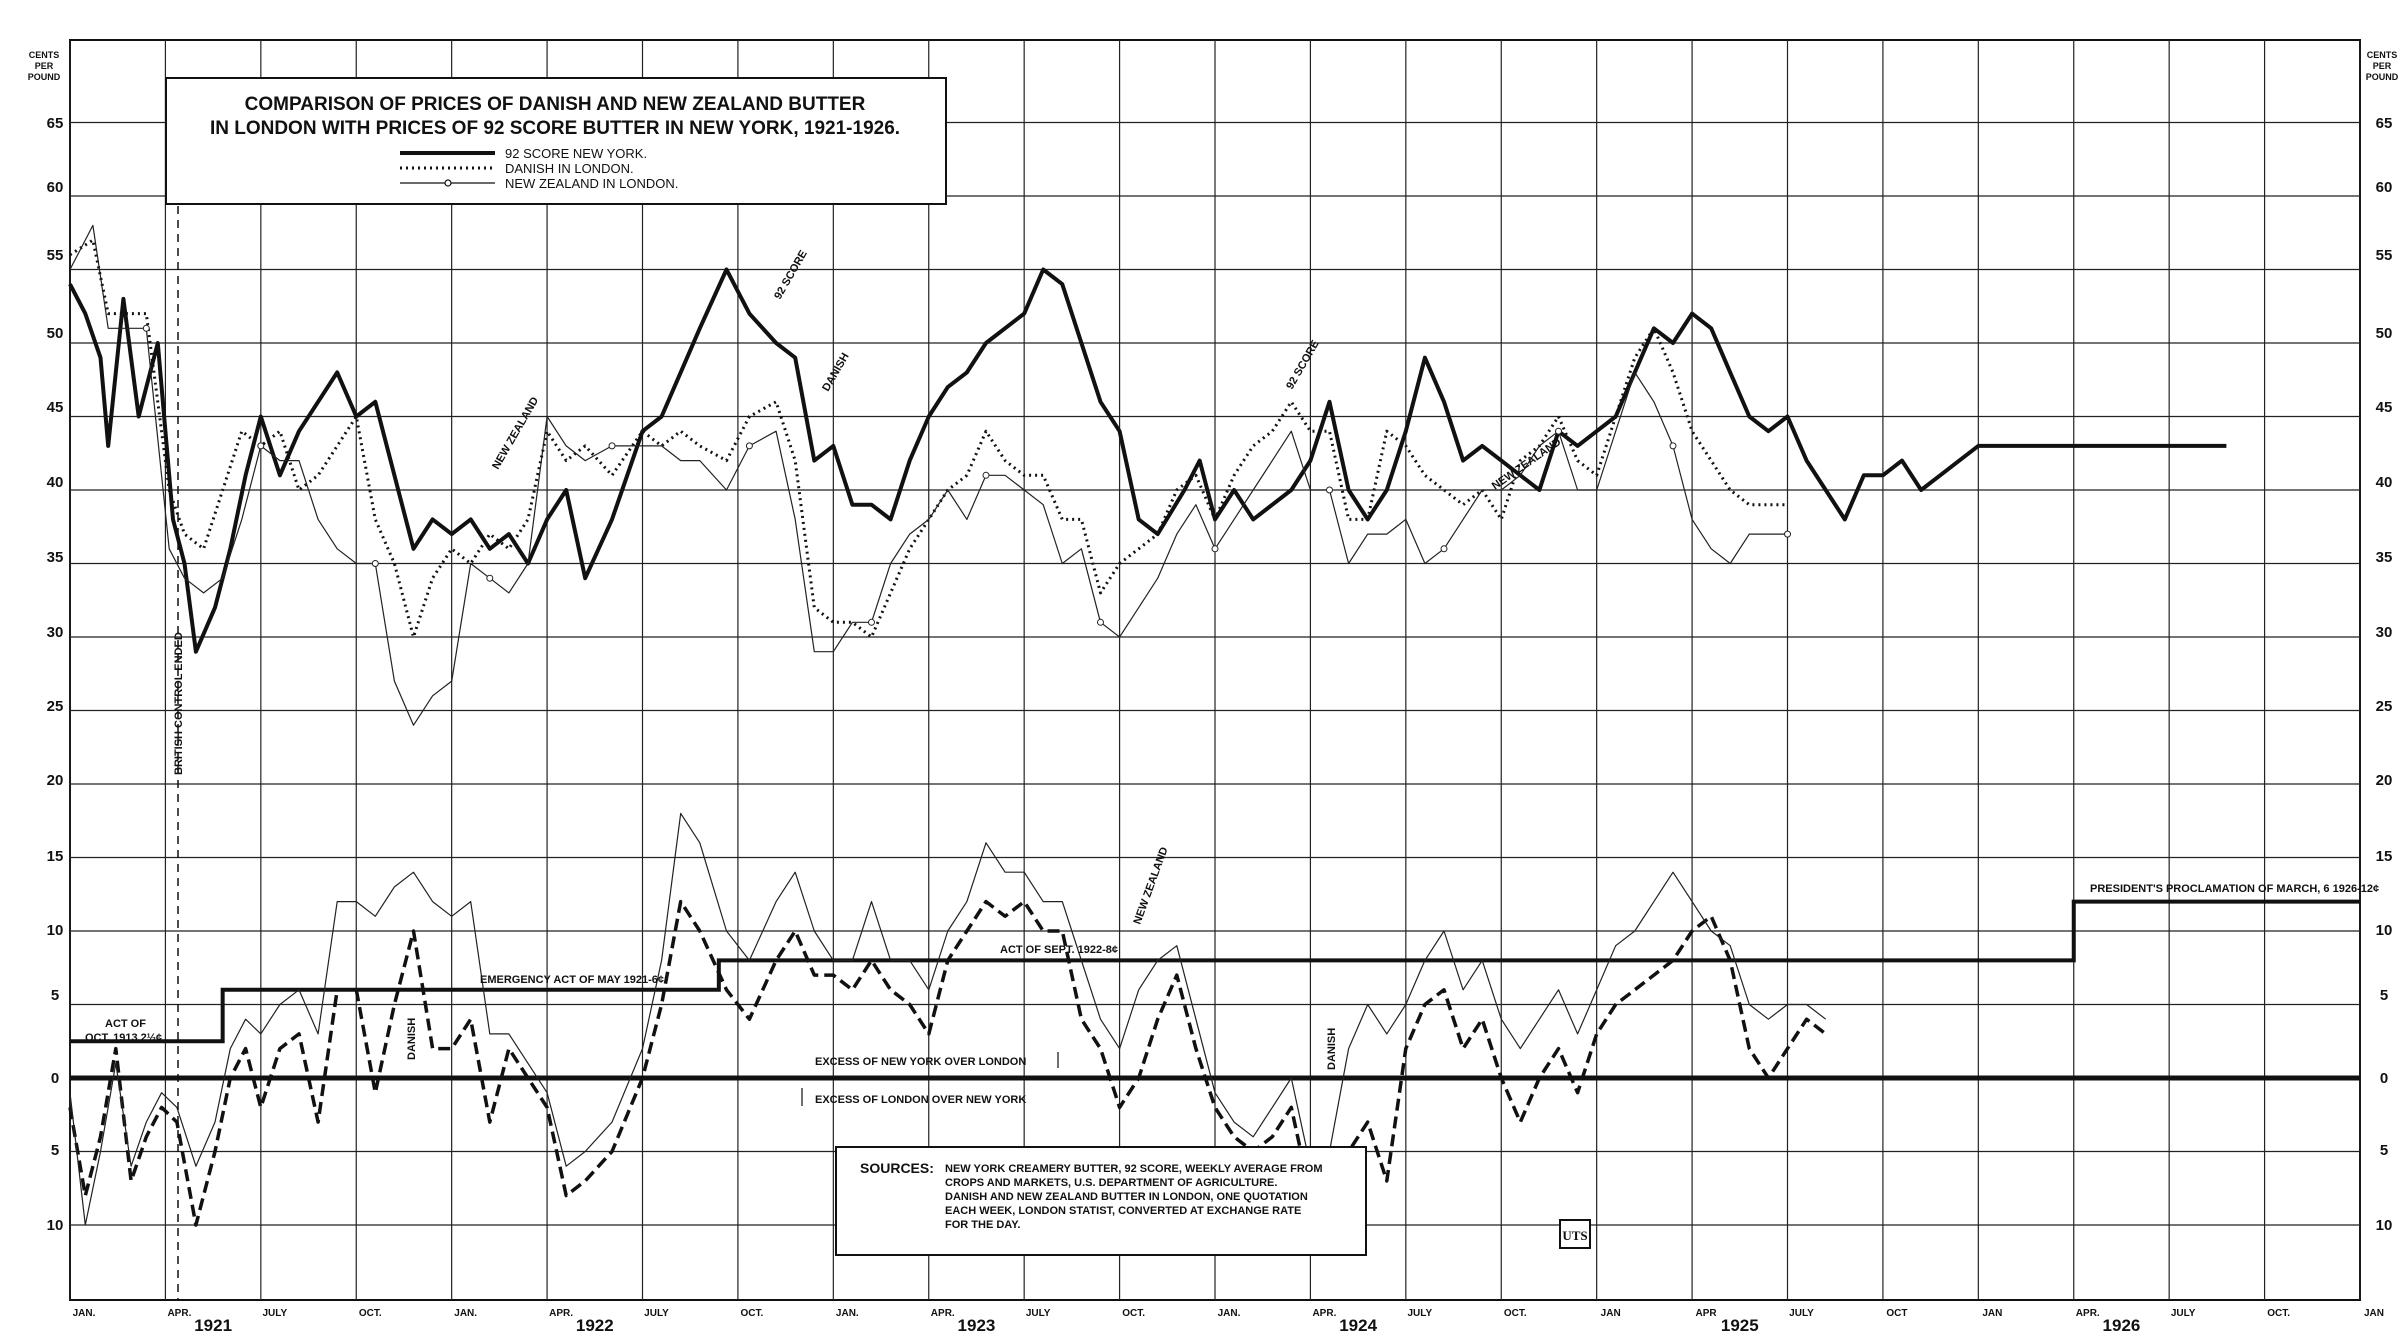  I want to click on x-month-2: JULY, so click(275, 1313).